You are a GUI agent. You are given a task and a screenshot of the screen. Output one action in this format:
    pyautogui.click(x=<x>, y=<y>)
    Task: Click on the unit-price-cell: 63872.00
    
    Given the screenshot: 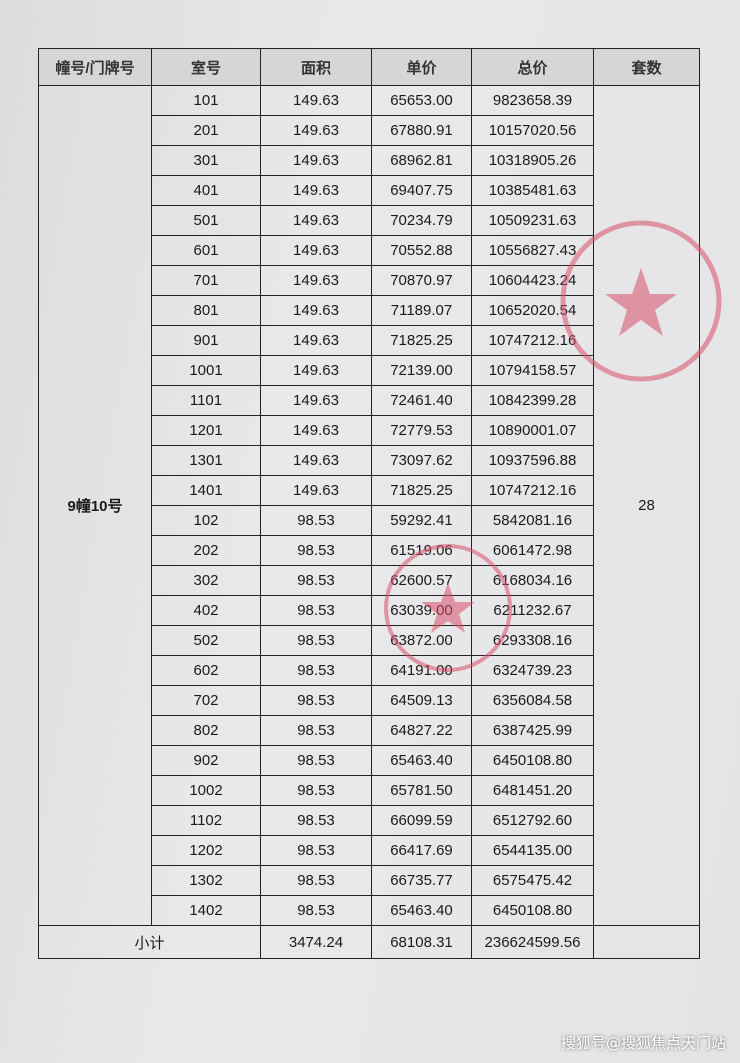 What is the action you would take?
    pyautogui.click(x=421, y=640)
    